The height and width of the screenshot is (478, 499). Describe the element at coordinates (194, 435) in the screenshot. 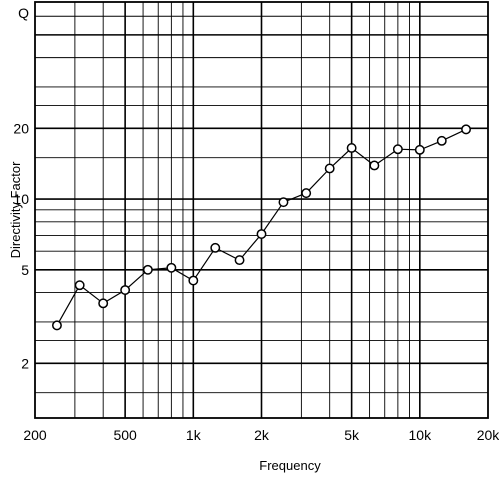

I see `x-tick-label: 1k` at that location.